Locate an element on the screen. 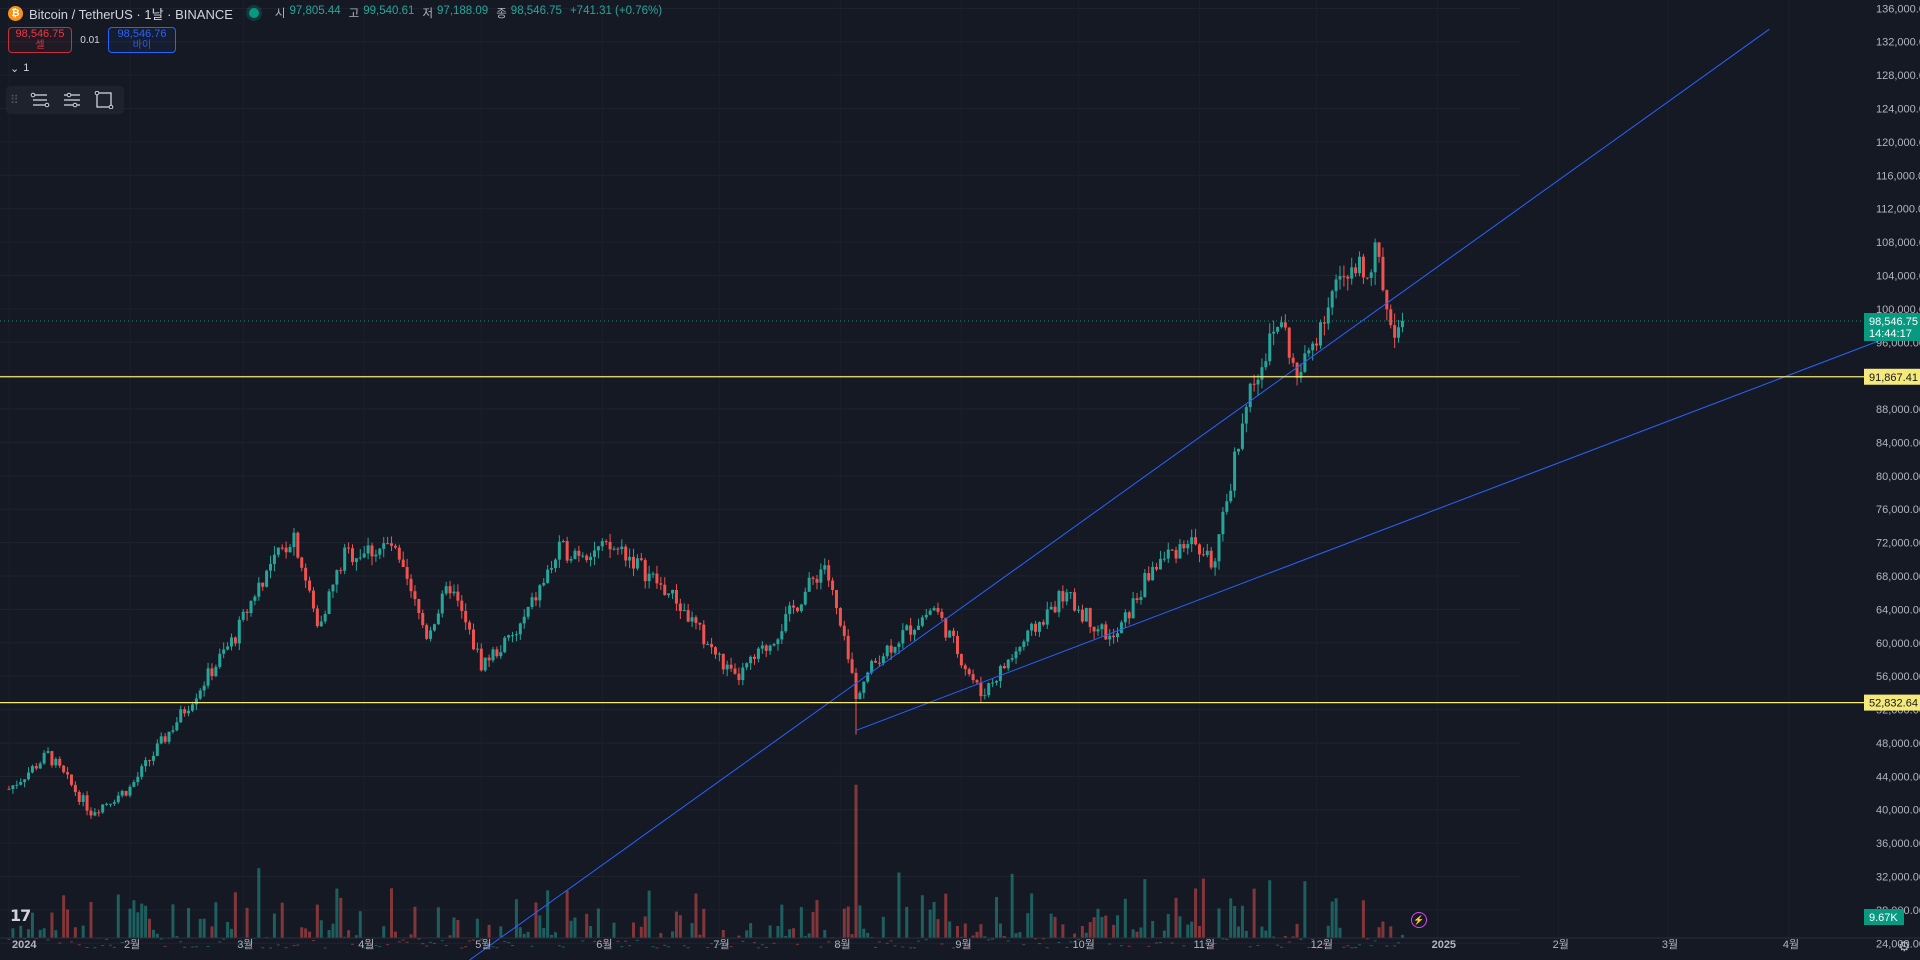  fib-retracement-icon is located at coordinates (72, 100).